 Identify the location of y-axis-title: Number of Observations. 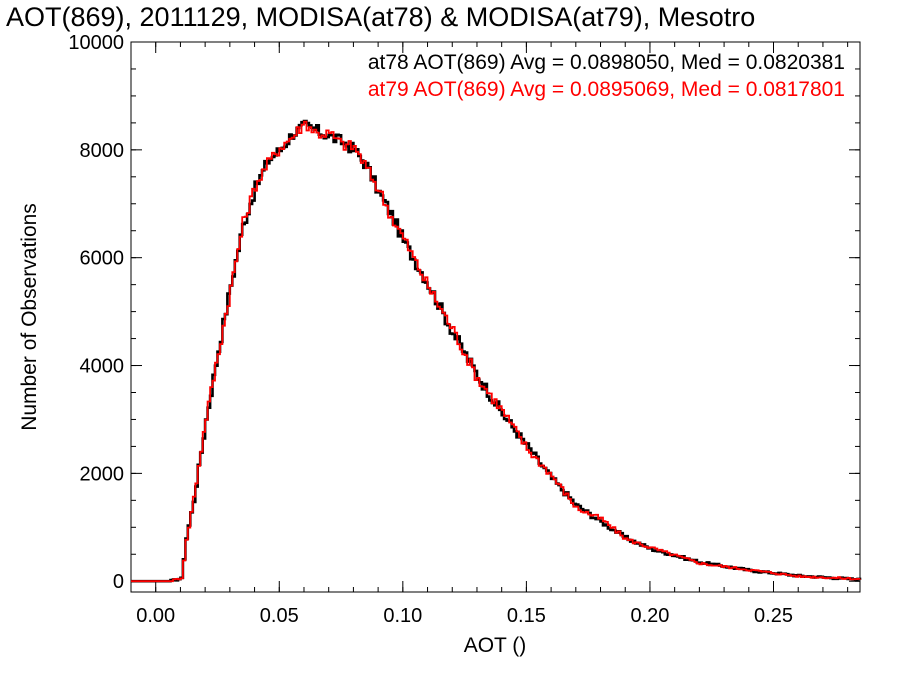
(29, 317).